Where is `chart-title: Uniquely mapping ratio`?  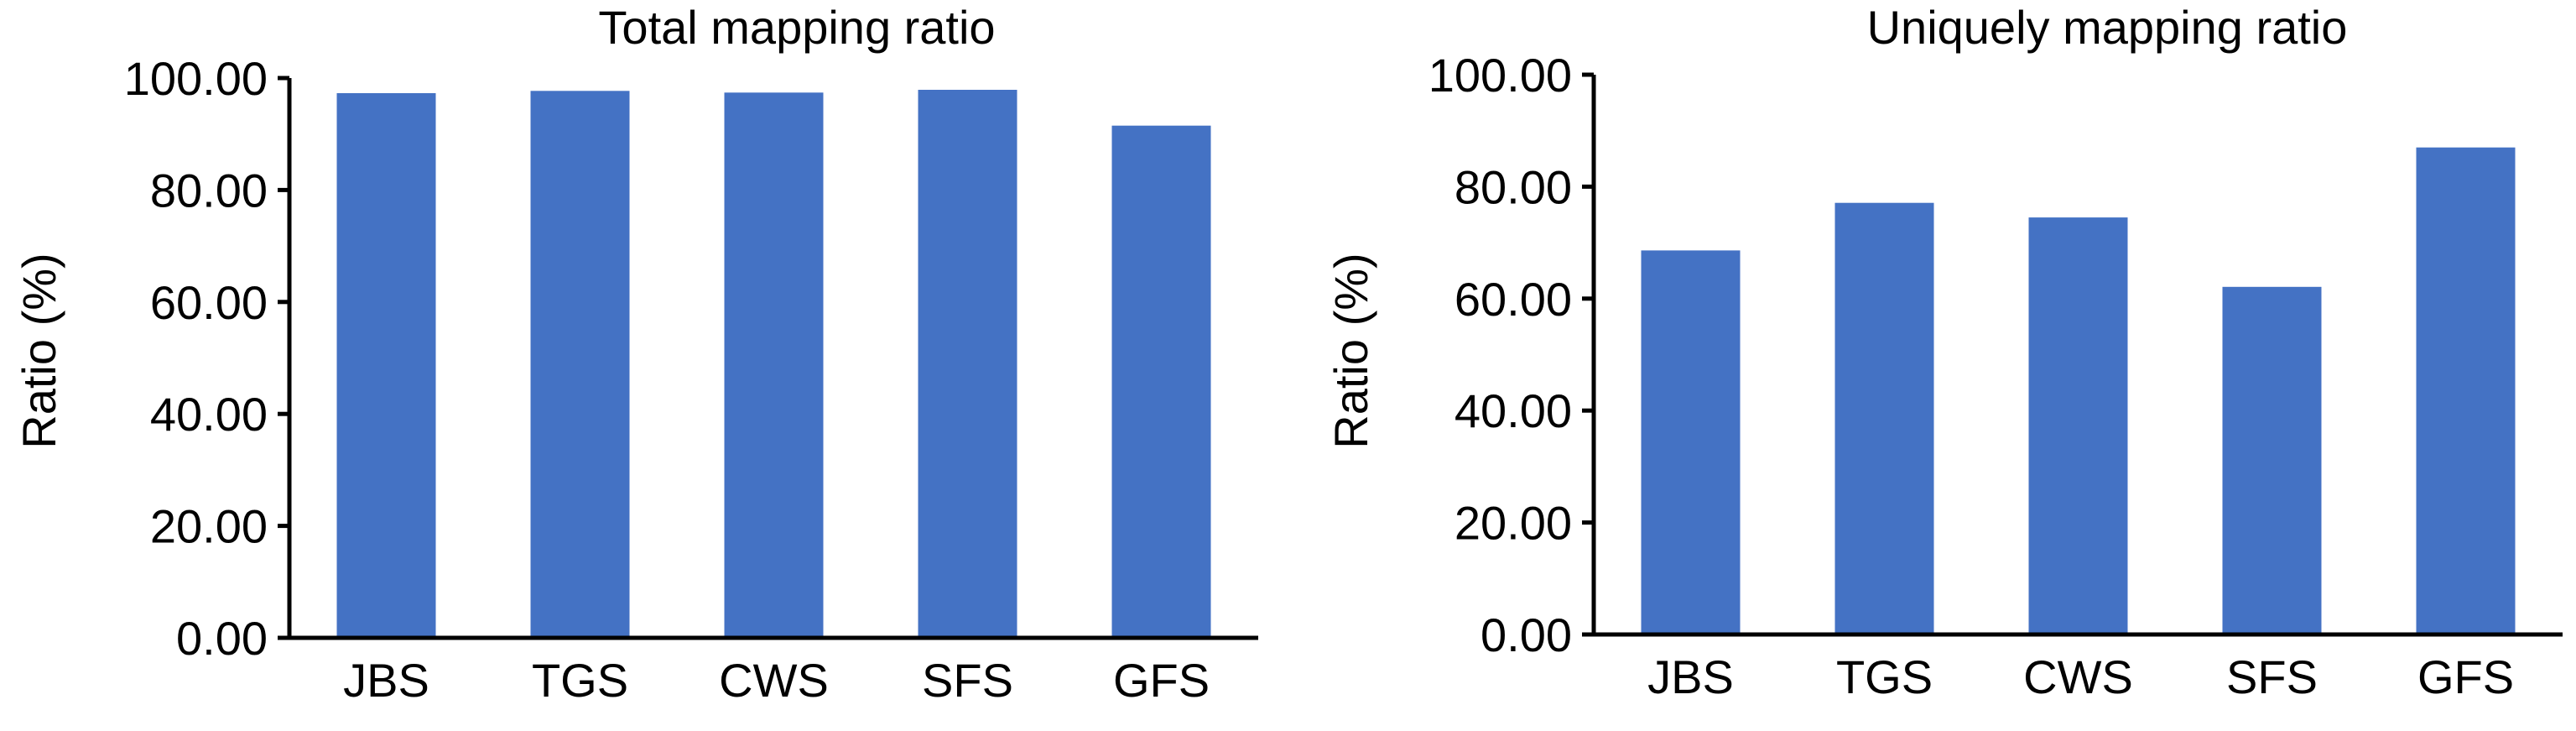 chart-title: Uniquely mapping ratio is located at coordinates (2107, 27).